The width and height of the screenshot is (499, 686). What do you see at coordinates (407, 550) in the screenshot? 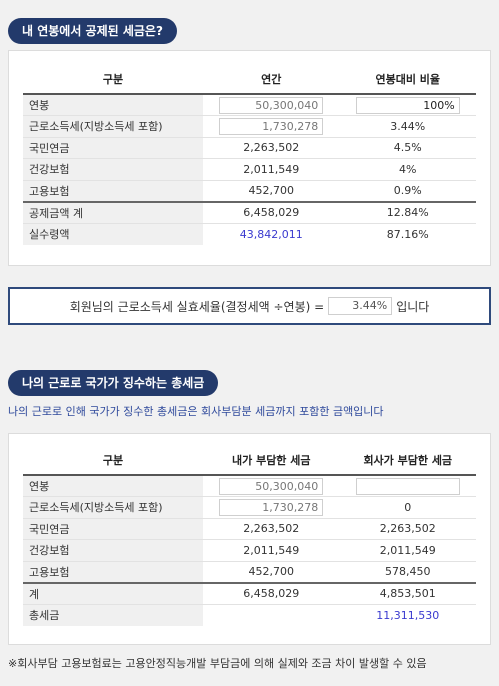
I see `health-company: 2,011,549` at bounding box center [407, 550].